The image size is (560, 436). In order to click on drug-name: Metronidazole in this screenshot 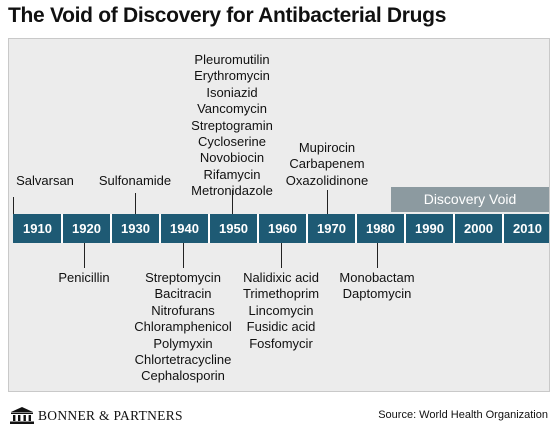, I will do `click(232, 191)`.